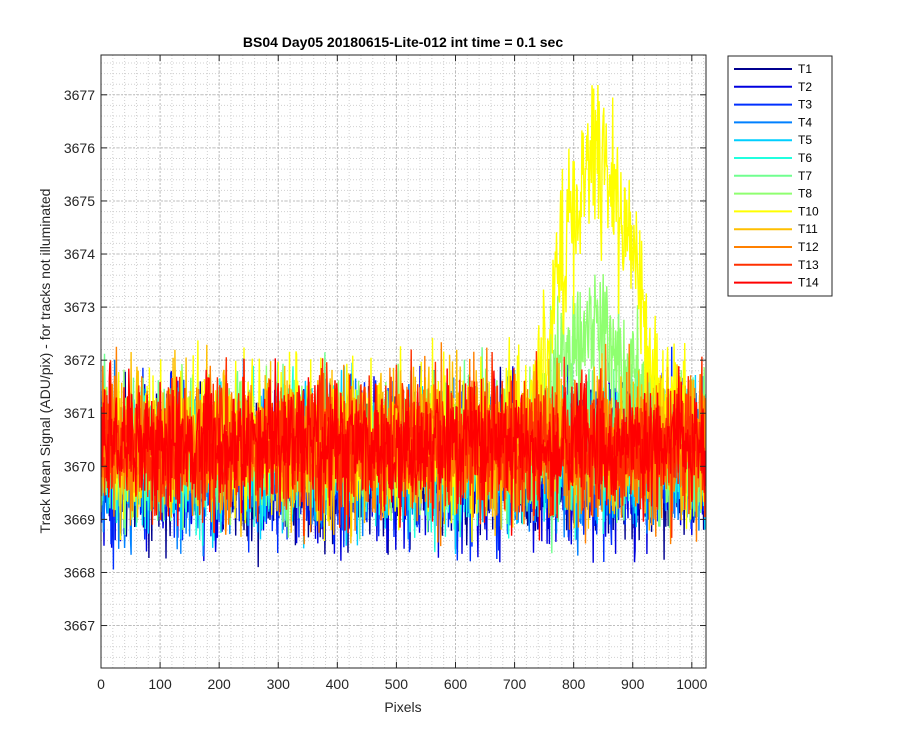 The width and height of the screenshot is (900, 750). What do you see at coordinates (805, 140) in the screenshot?
I see `legend-label-t5: T5` at bounding box center [805, 140].